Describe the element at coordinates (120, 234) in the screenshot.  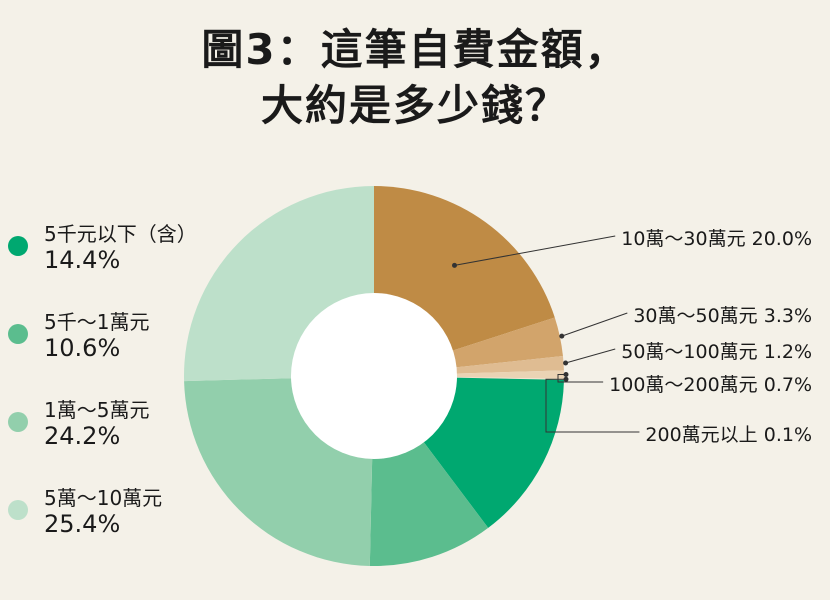
I see `legend-label: 5千元以下（含）` at that location.